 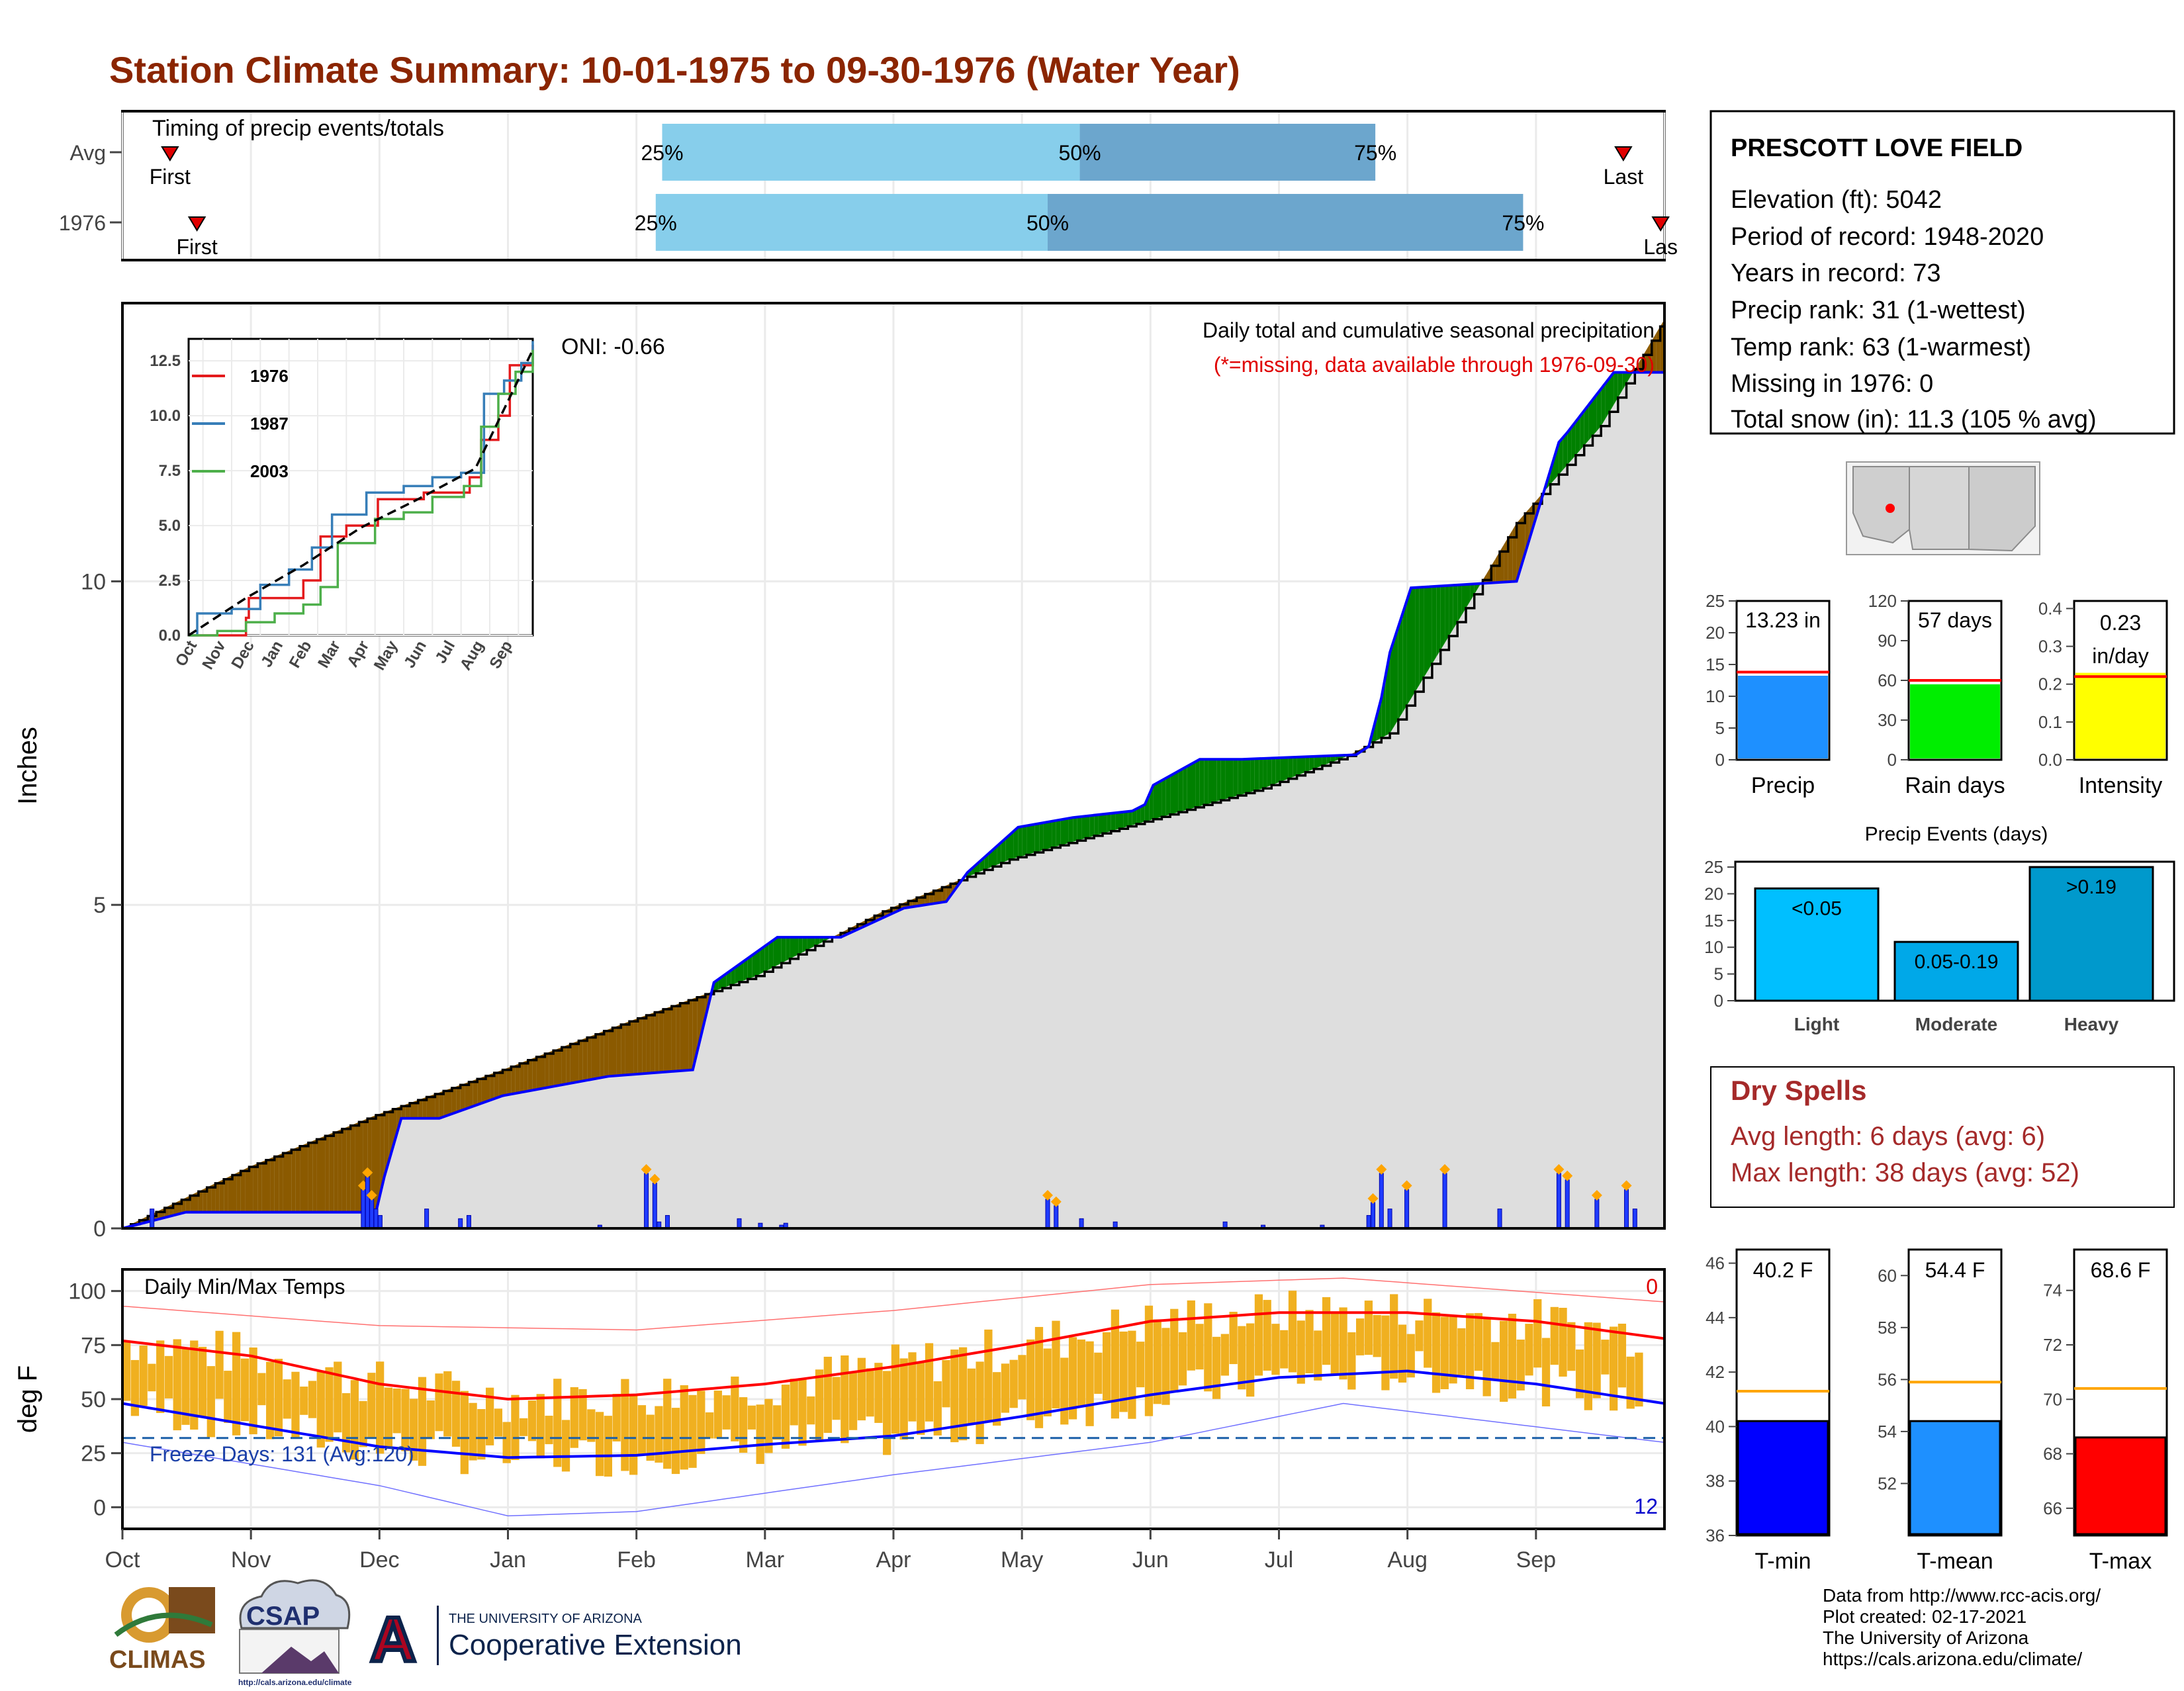 What do you see at coordinates (1962, 1596) in the screenshot?
I see `credit-data-source: Data from http://www.rcc-acis.org/` at bounding box center [1962, 1596].